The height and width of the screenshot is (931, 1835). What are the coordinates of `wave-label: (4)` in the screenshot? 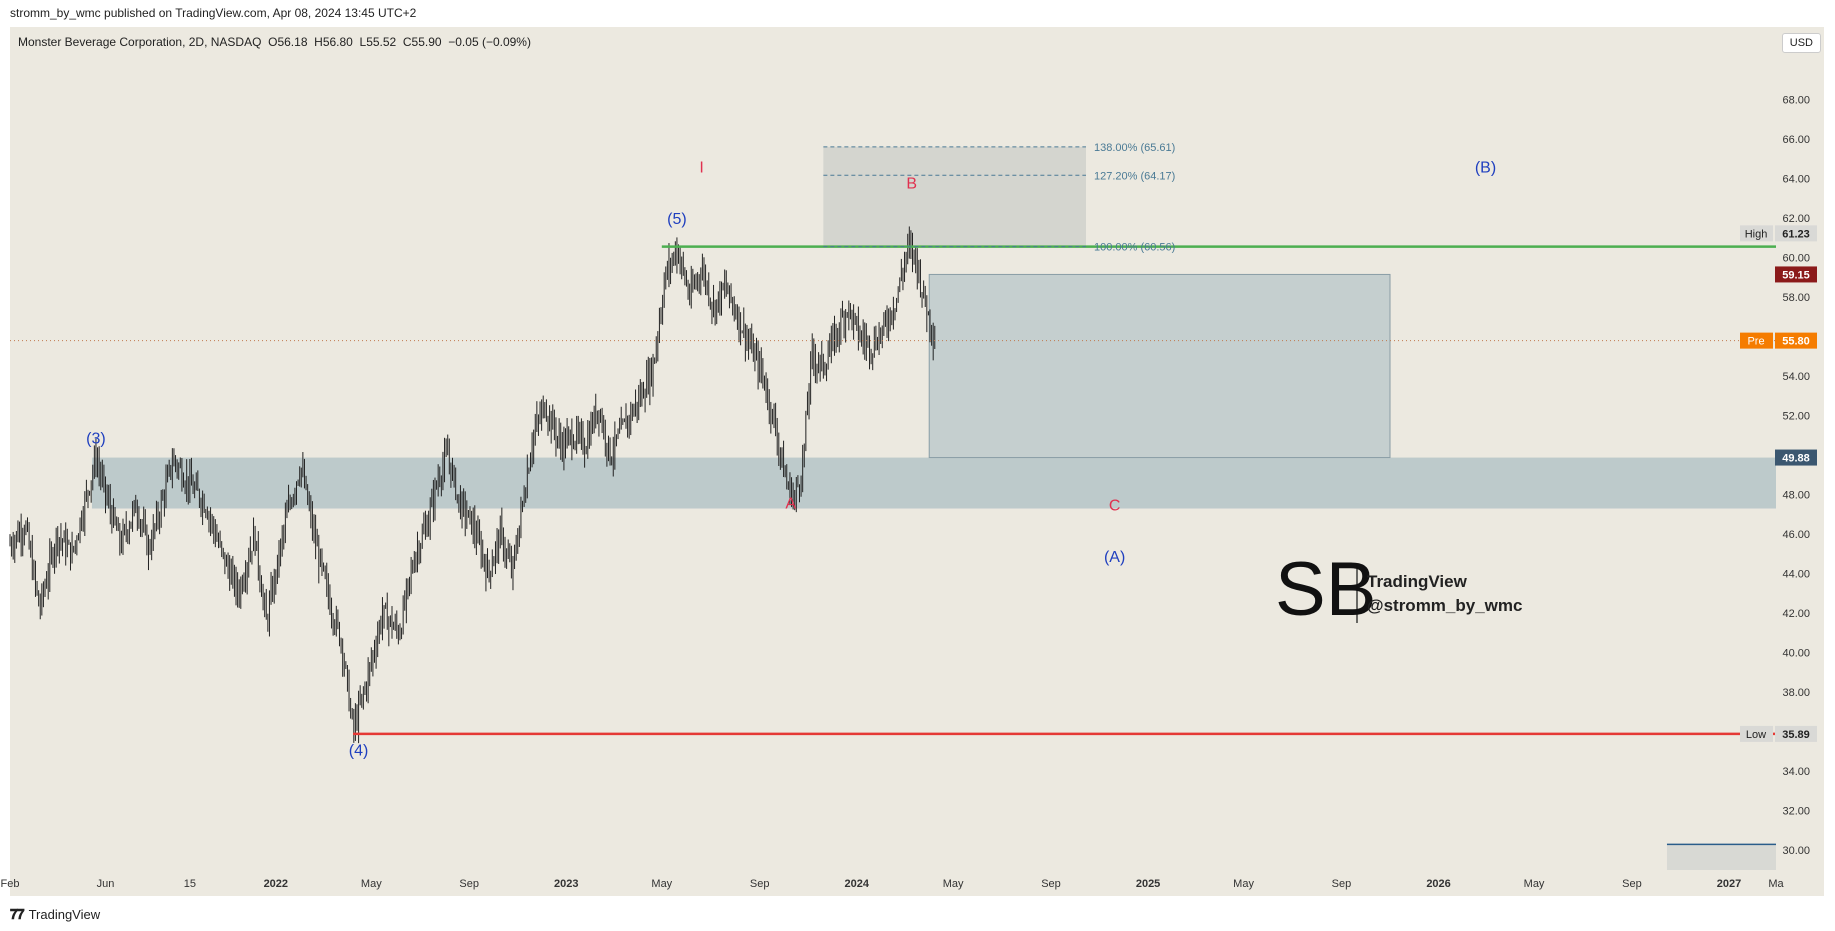 It's located at (359, 750).